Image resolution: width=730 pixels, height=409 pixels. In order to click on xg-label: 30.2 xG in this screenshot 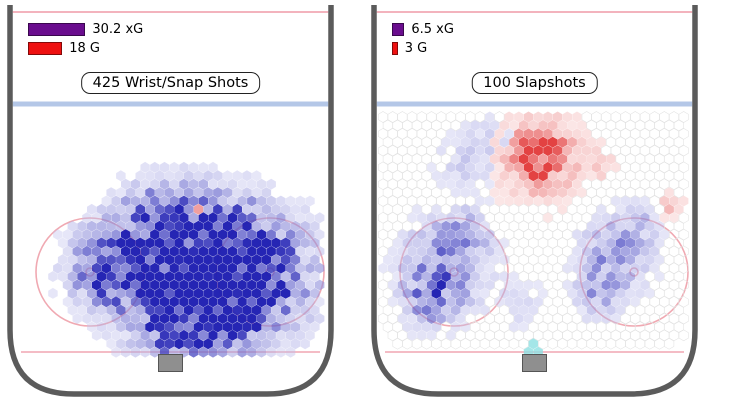, I will do `click(118, 29)`.